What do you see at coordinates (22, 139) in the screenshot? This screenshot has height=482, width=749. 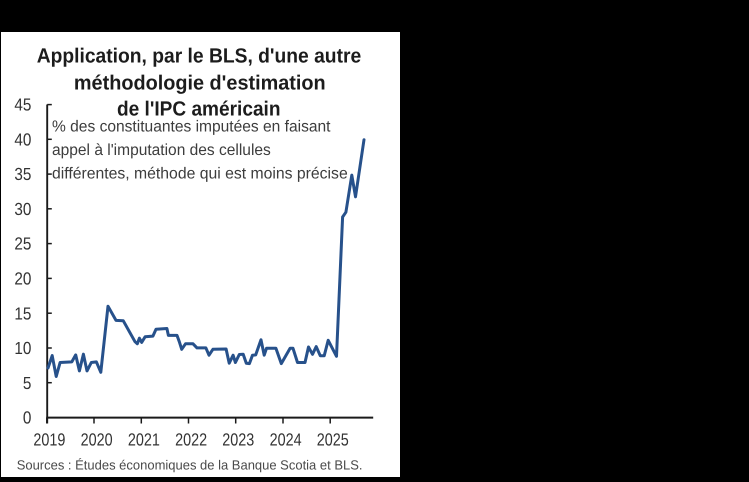 I see `svg-text: 40` at bounding box center [22, 139].